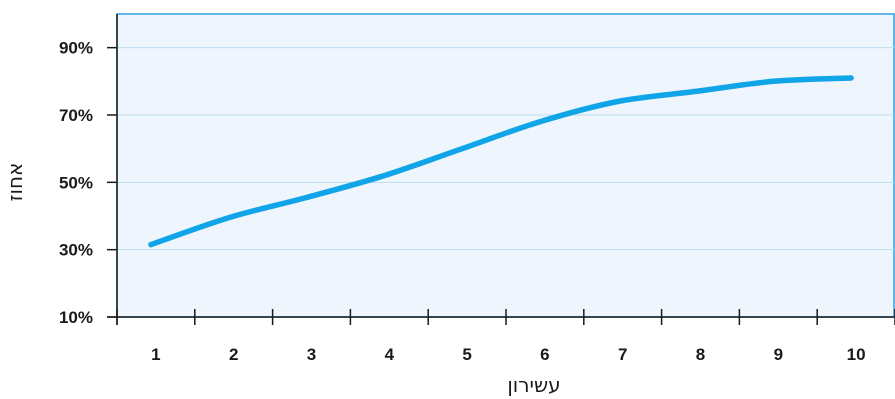  What do you see at coordinates (76, 182) in the screenshot?
I see `y-tick-label-2: 50%` at bounding box center [76, 182].